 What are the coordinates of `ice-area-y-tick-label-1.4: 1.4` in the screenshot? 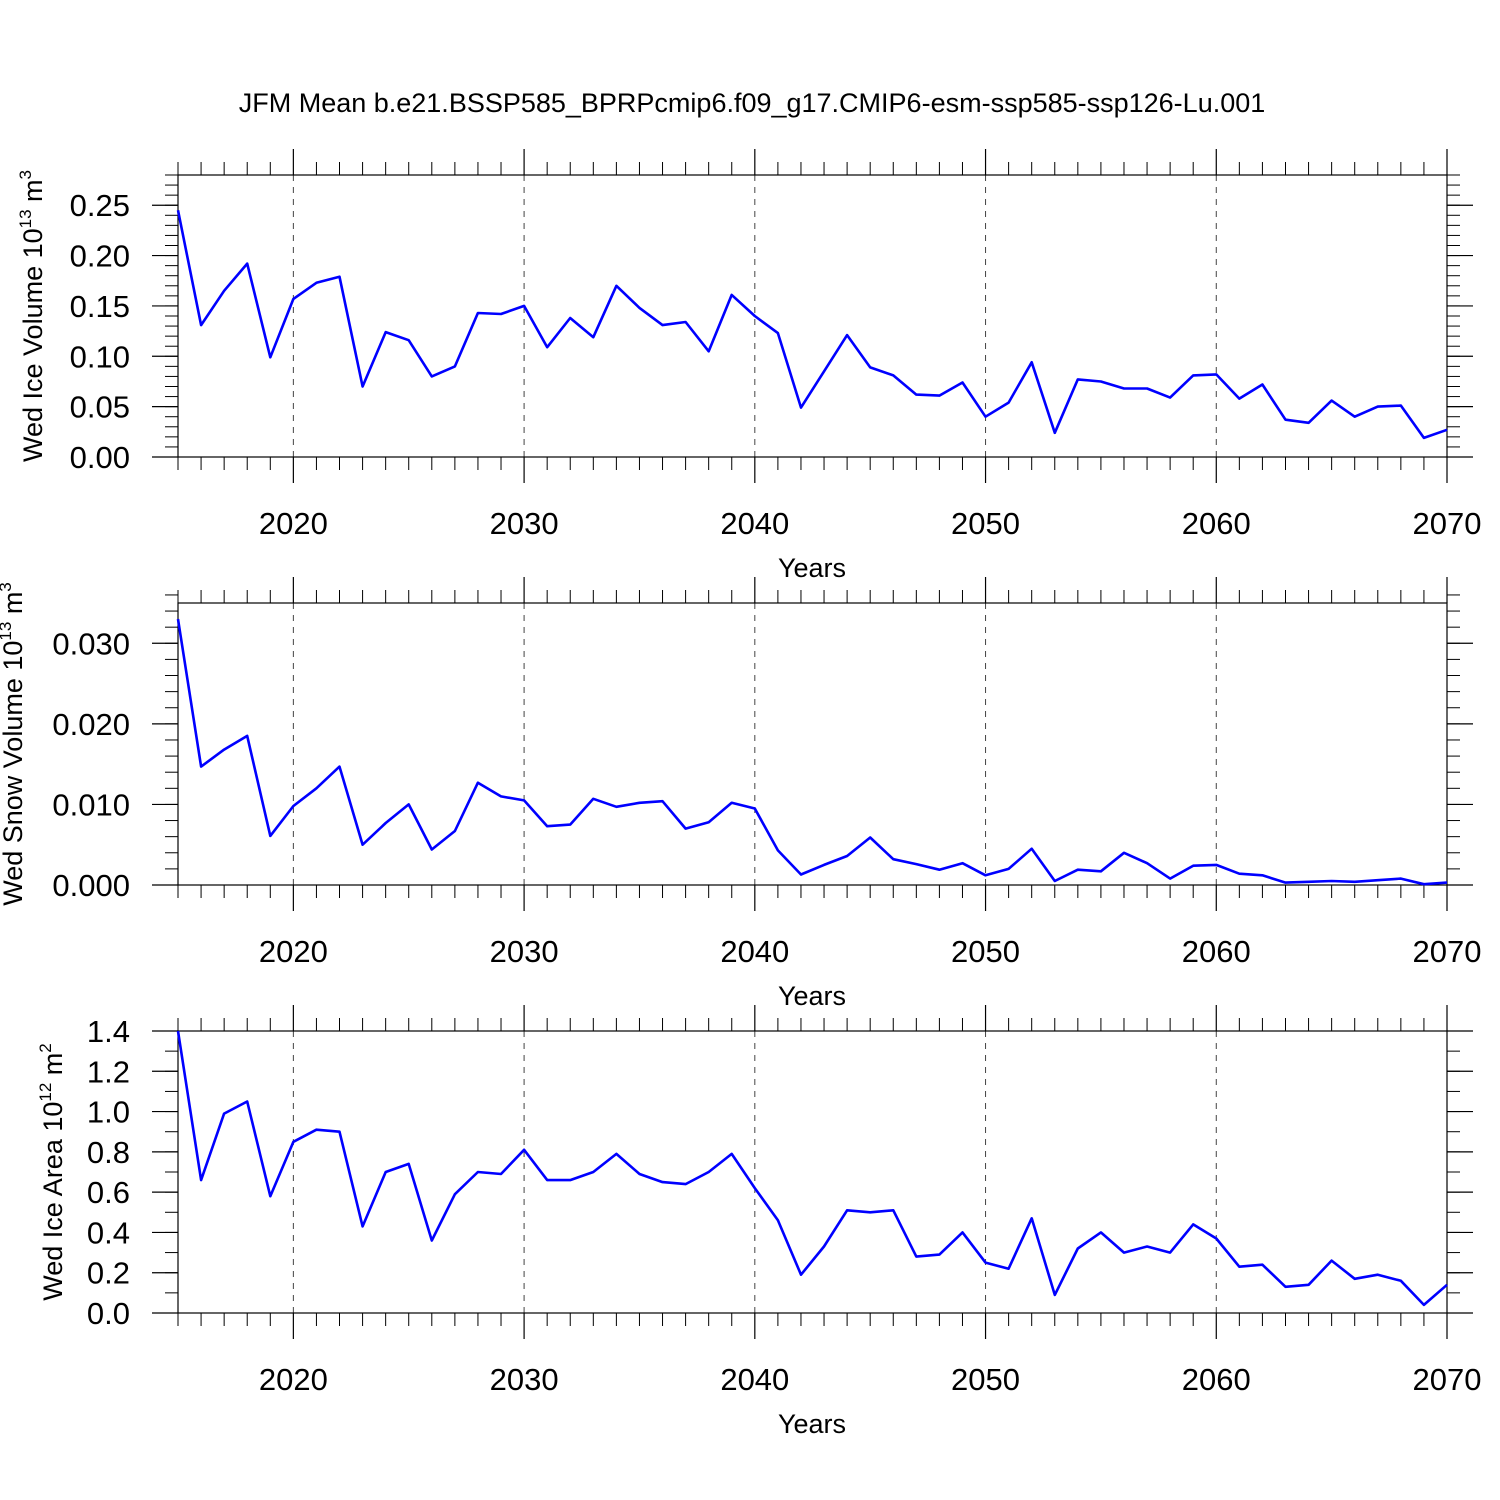 It's located at (108, 1031).